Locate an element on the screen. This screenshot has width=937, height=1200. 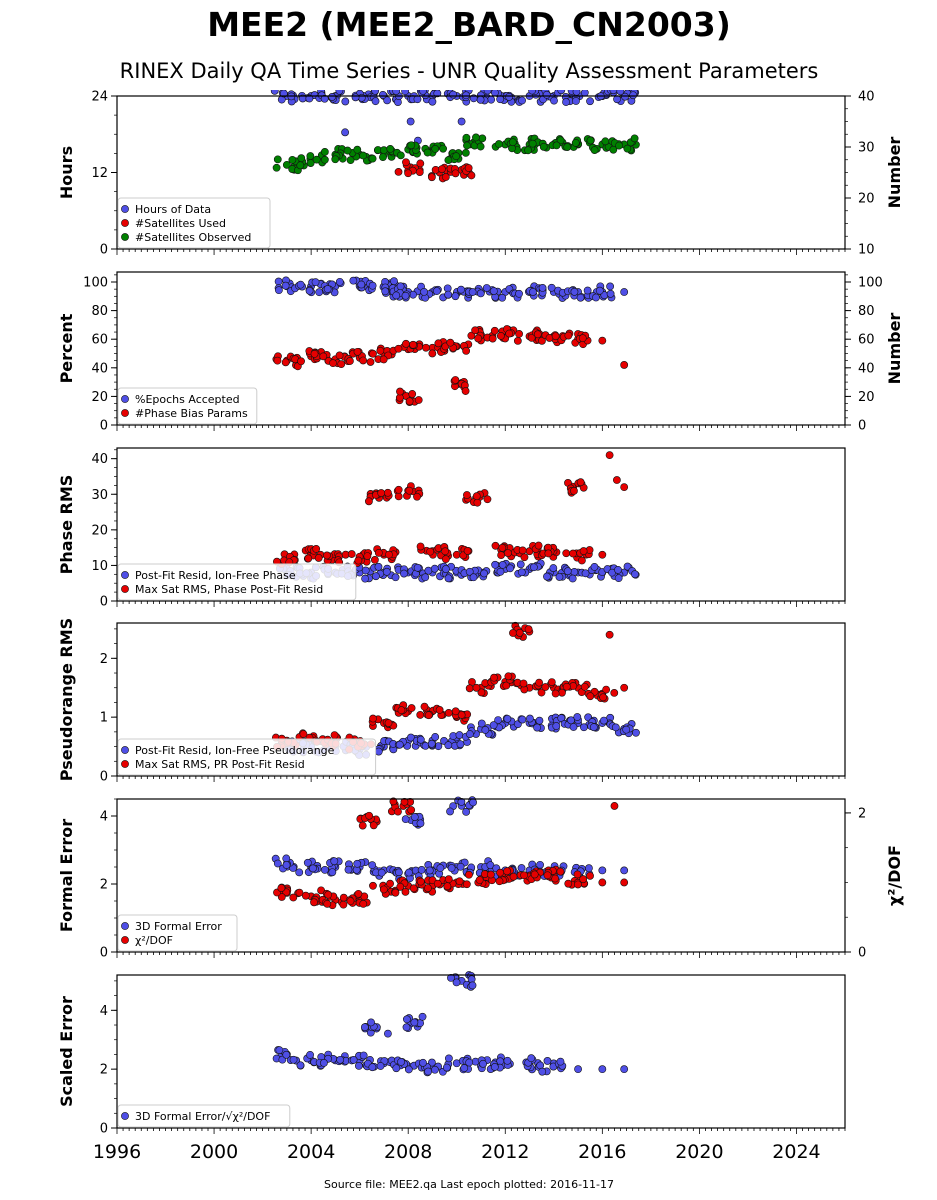
y-tick-label: 30 is located at coordinates (99, 495).